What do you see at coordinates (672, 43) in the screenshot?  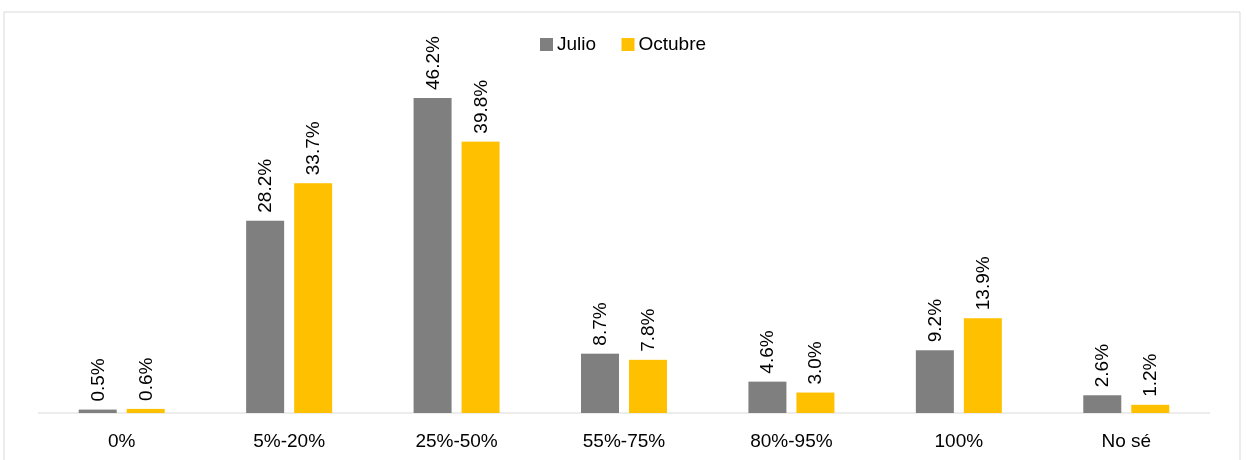 I see `legend-label: Octubre` at bounding box center [672, 43].